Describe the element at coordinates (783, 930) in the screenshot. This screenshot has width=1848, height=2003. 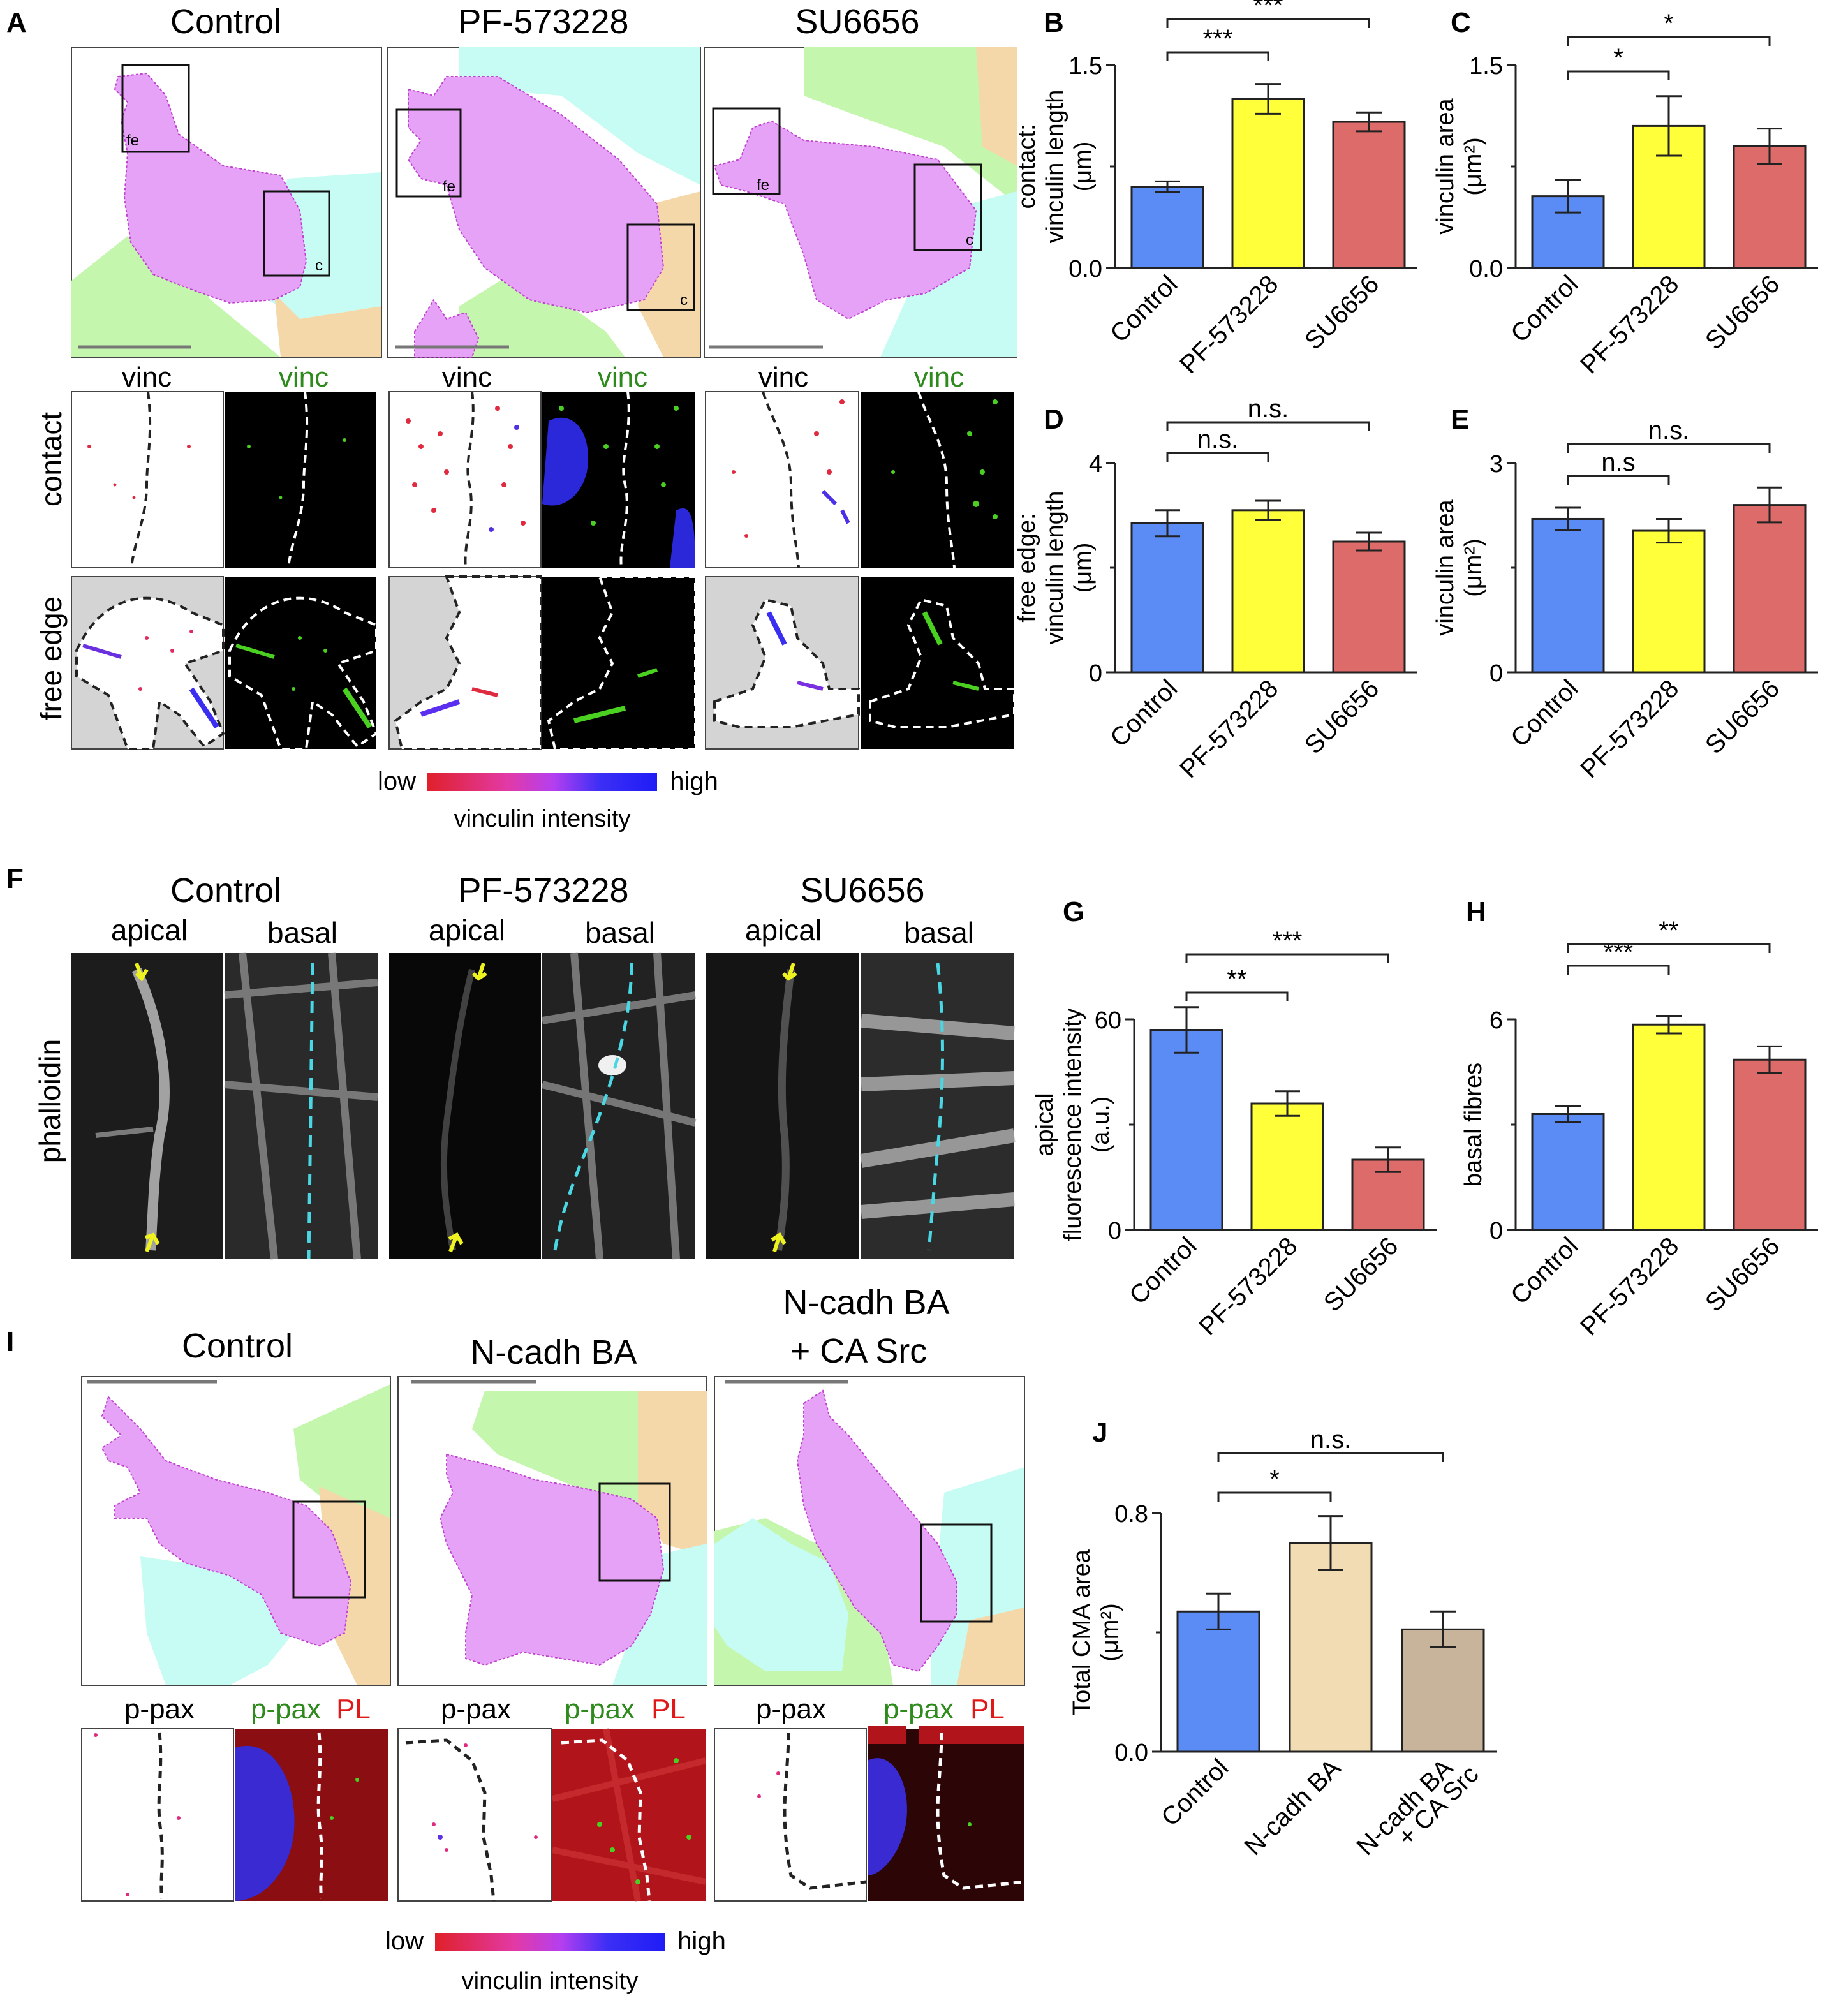
I see `apical-label-2: apical` at that location.